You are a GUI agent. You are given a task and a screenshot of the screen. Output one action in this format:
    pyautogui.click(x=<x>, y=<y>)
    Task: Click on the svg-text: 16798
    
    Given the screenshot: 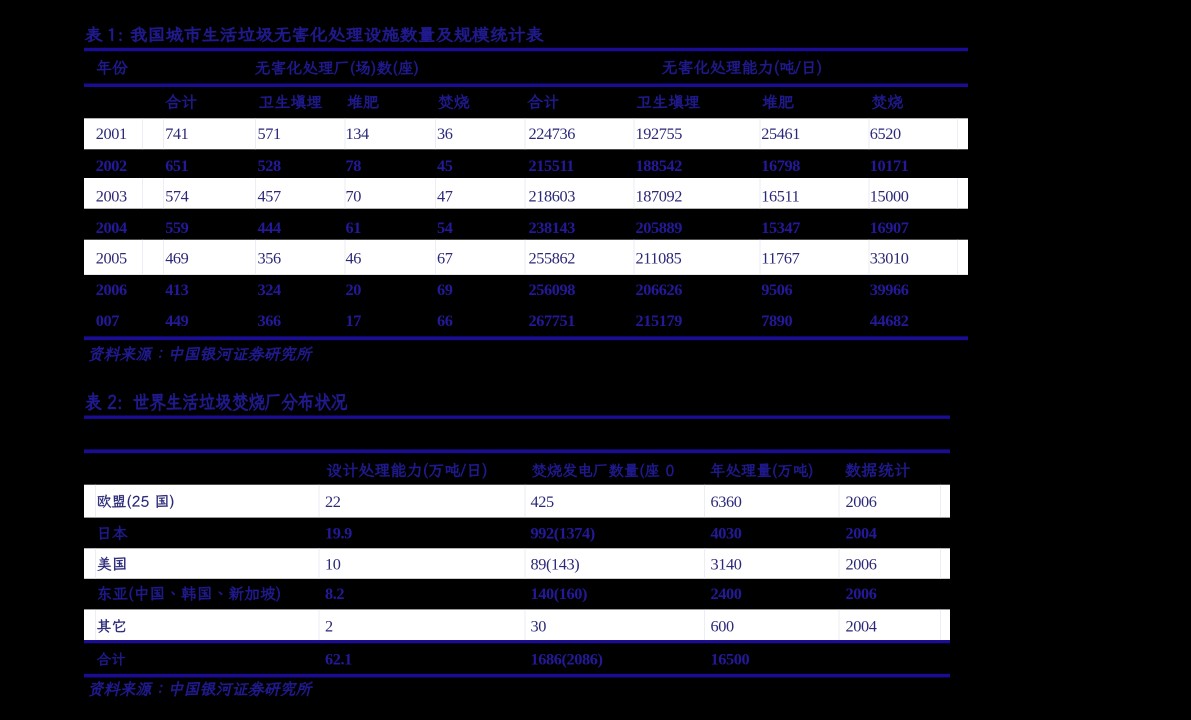 What is the action you would take?
    pyautogui.click(x=780, y=165)
    